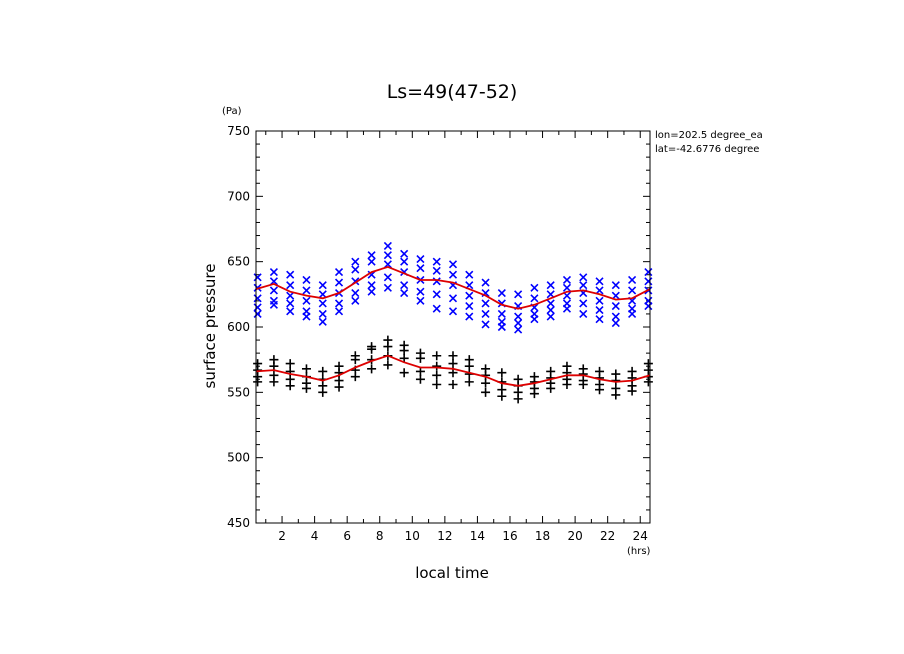 This screenshot has width=904, height=654. Describe the element at coordinates (452, 573) in the screenshot. I see `x-axis-label: local time` at that location.